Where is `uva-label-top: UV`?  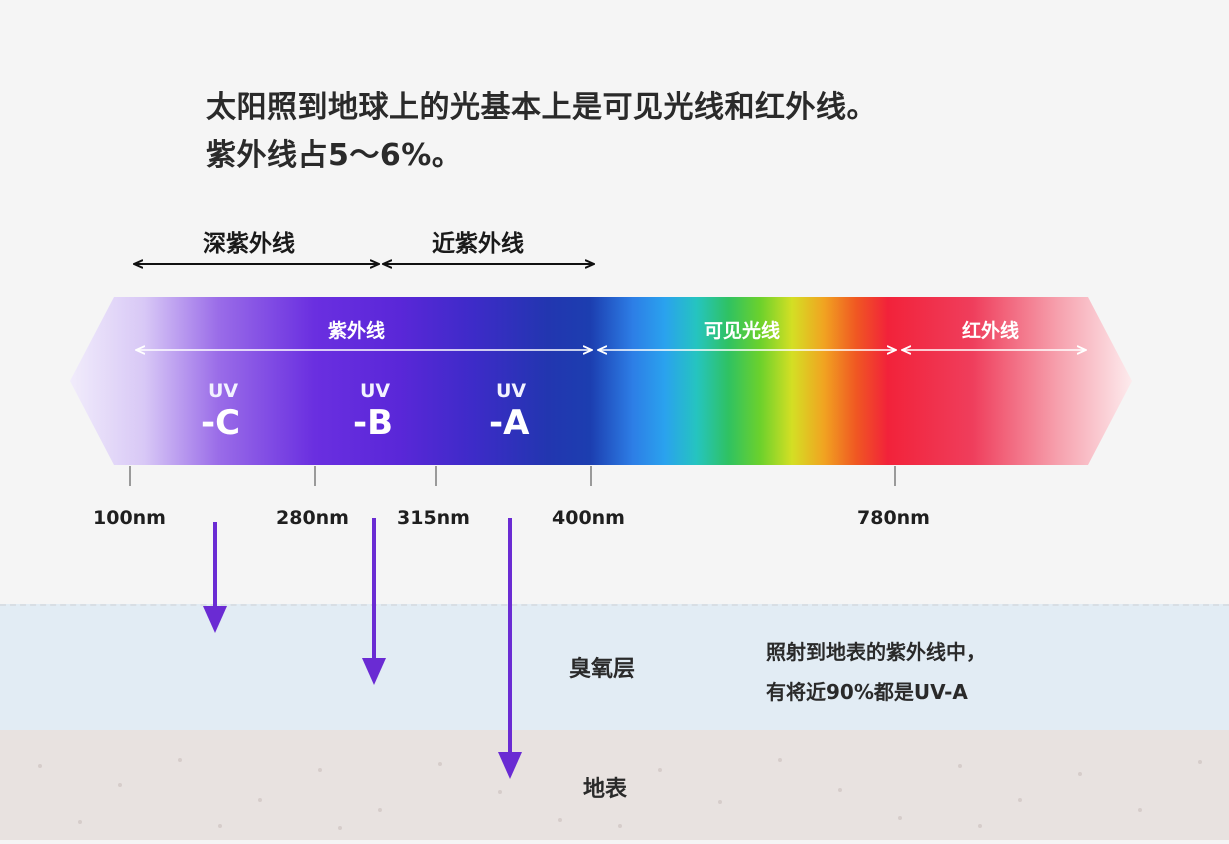
uva-label-top: UV is located at coordinates (511, 391).